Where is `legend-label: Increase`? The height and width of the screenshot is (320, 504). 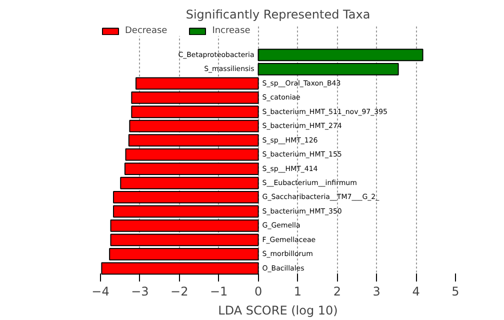 legend-label: Increase is located at coordinates (231, 31).